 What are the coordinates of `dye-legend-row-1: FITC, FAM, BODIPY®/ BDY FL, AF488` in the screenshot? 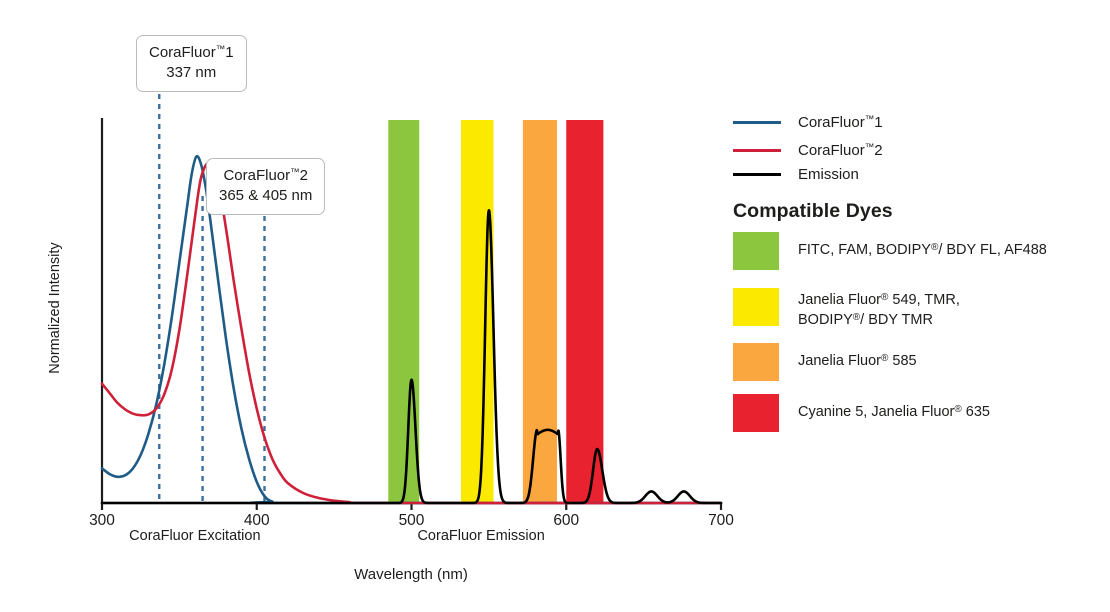 It's located at (890, 251).